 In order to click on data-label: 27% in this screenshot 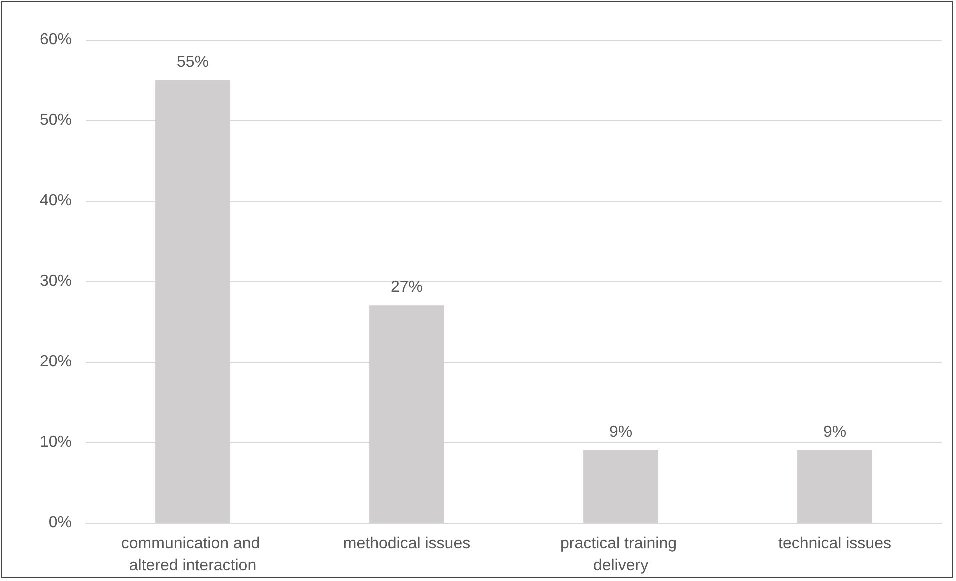, I will do `click(407, 287)`.